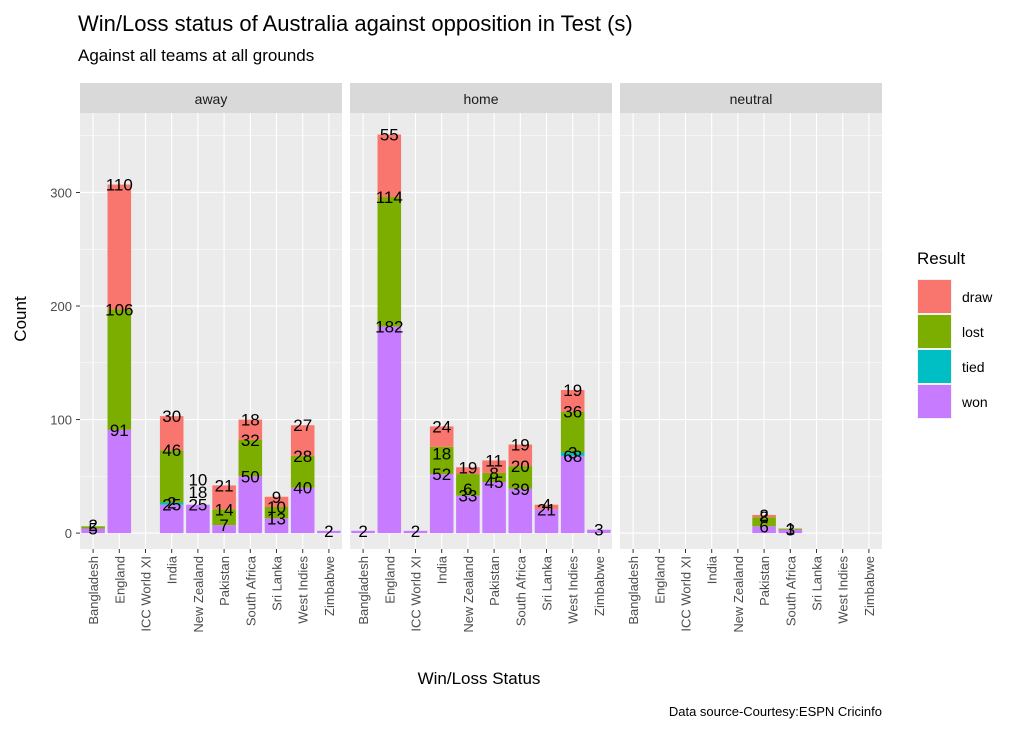 This screenshot has width=1023, height=731. What do you see at coordinates (763, 526) in the screenshot?
I see `bar-value-label: 6` at bounding box center [763, 526].